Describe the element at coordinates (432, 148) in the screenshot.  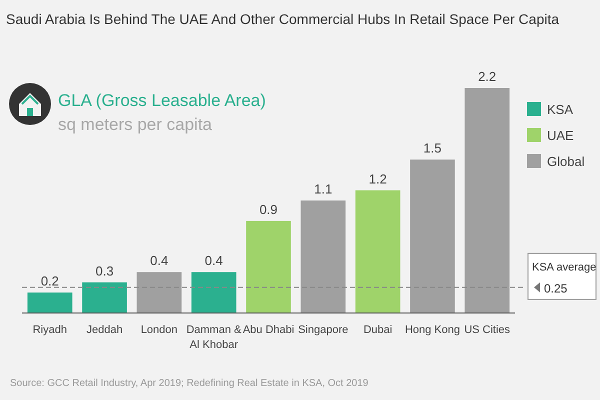
I see `data-label: 1.5` at that location.